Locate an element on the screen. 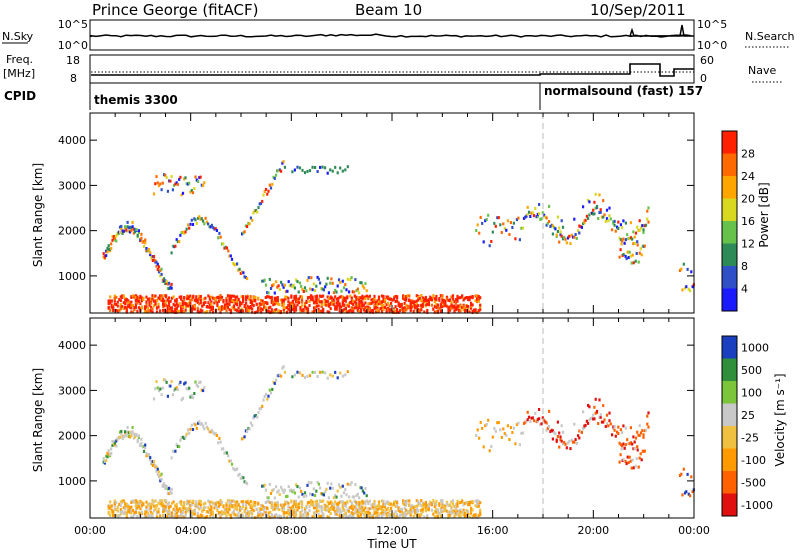 This screenshot has width=800, height=554. noise-right-label: N.Search is located at coordinates (770, 36).